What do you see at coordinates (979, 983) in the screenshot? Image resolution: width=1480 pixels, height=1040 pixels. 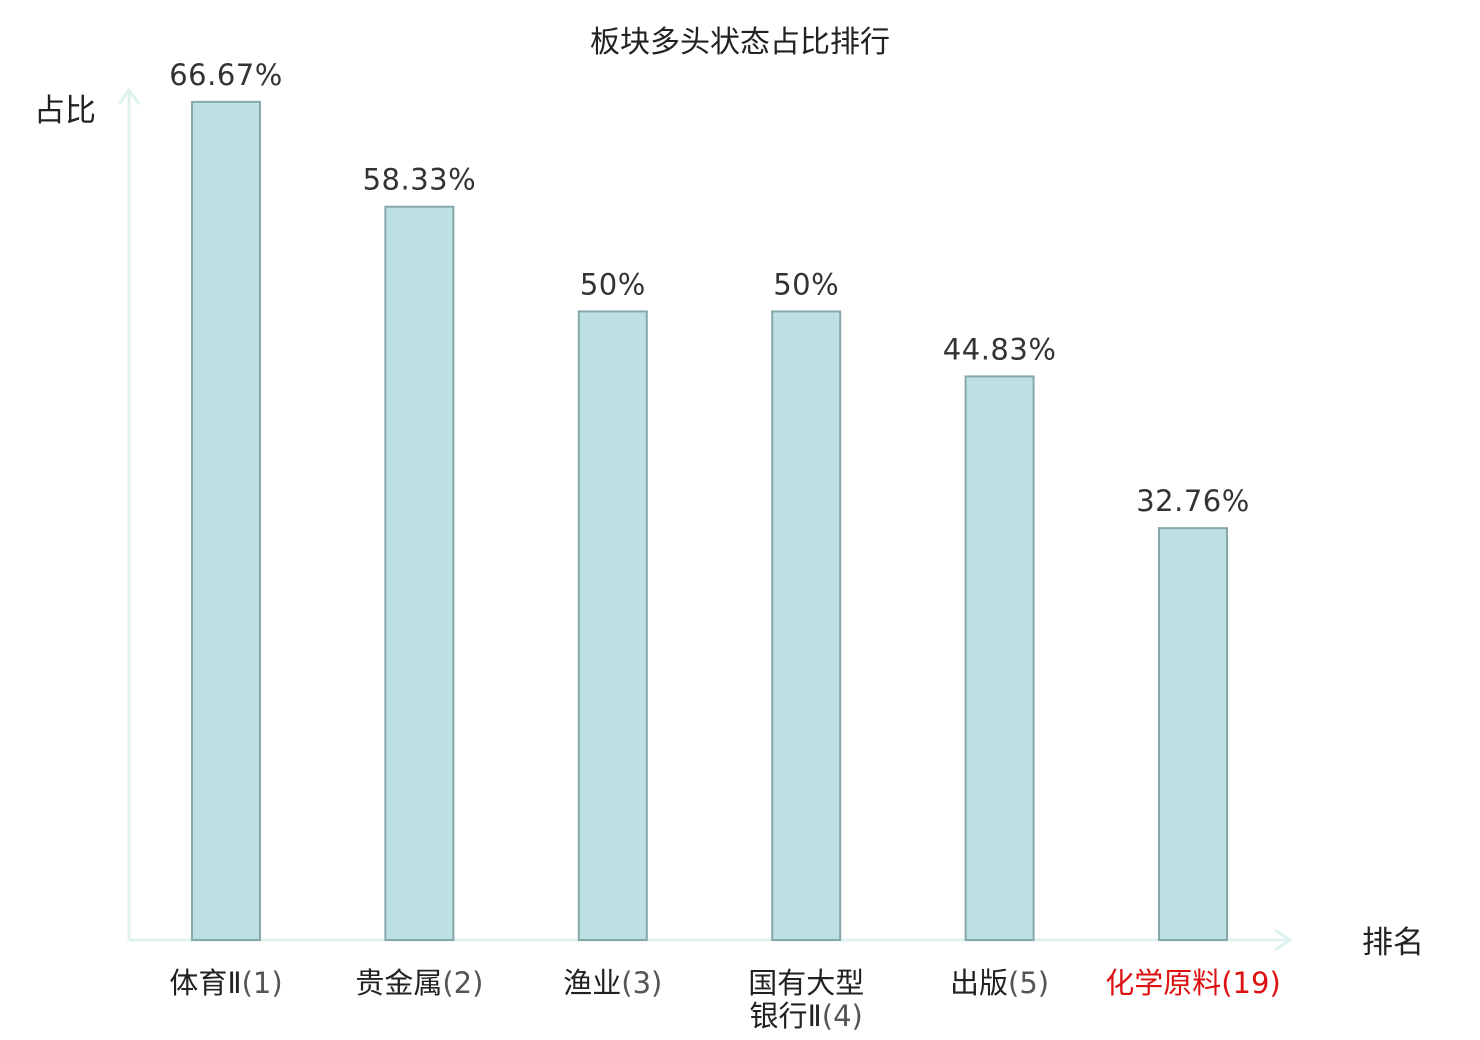 I see `x-tick-label-name: 出版` at bounding box center [979, 983].